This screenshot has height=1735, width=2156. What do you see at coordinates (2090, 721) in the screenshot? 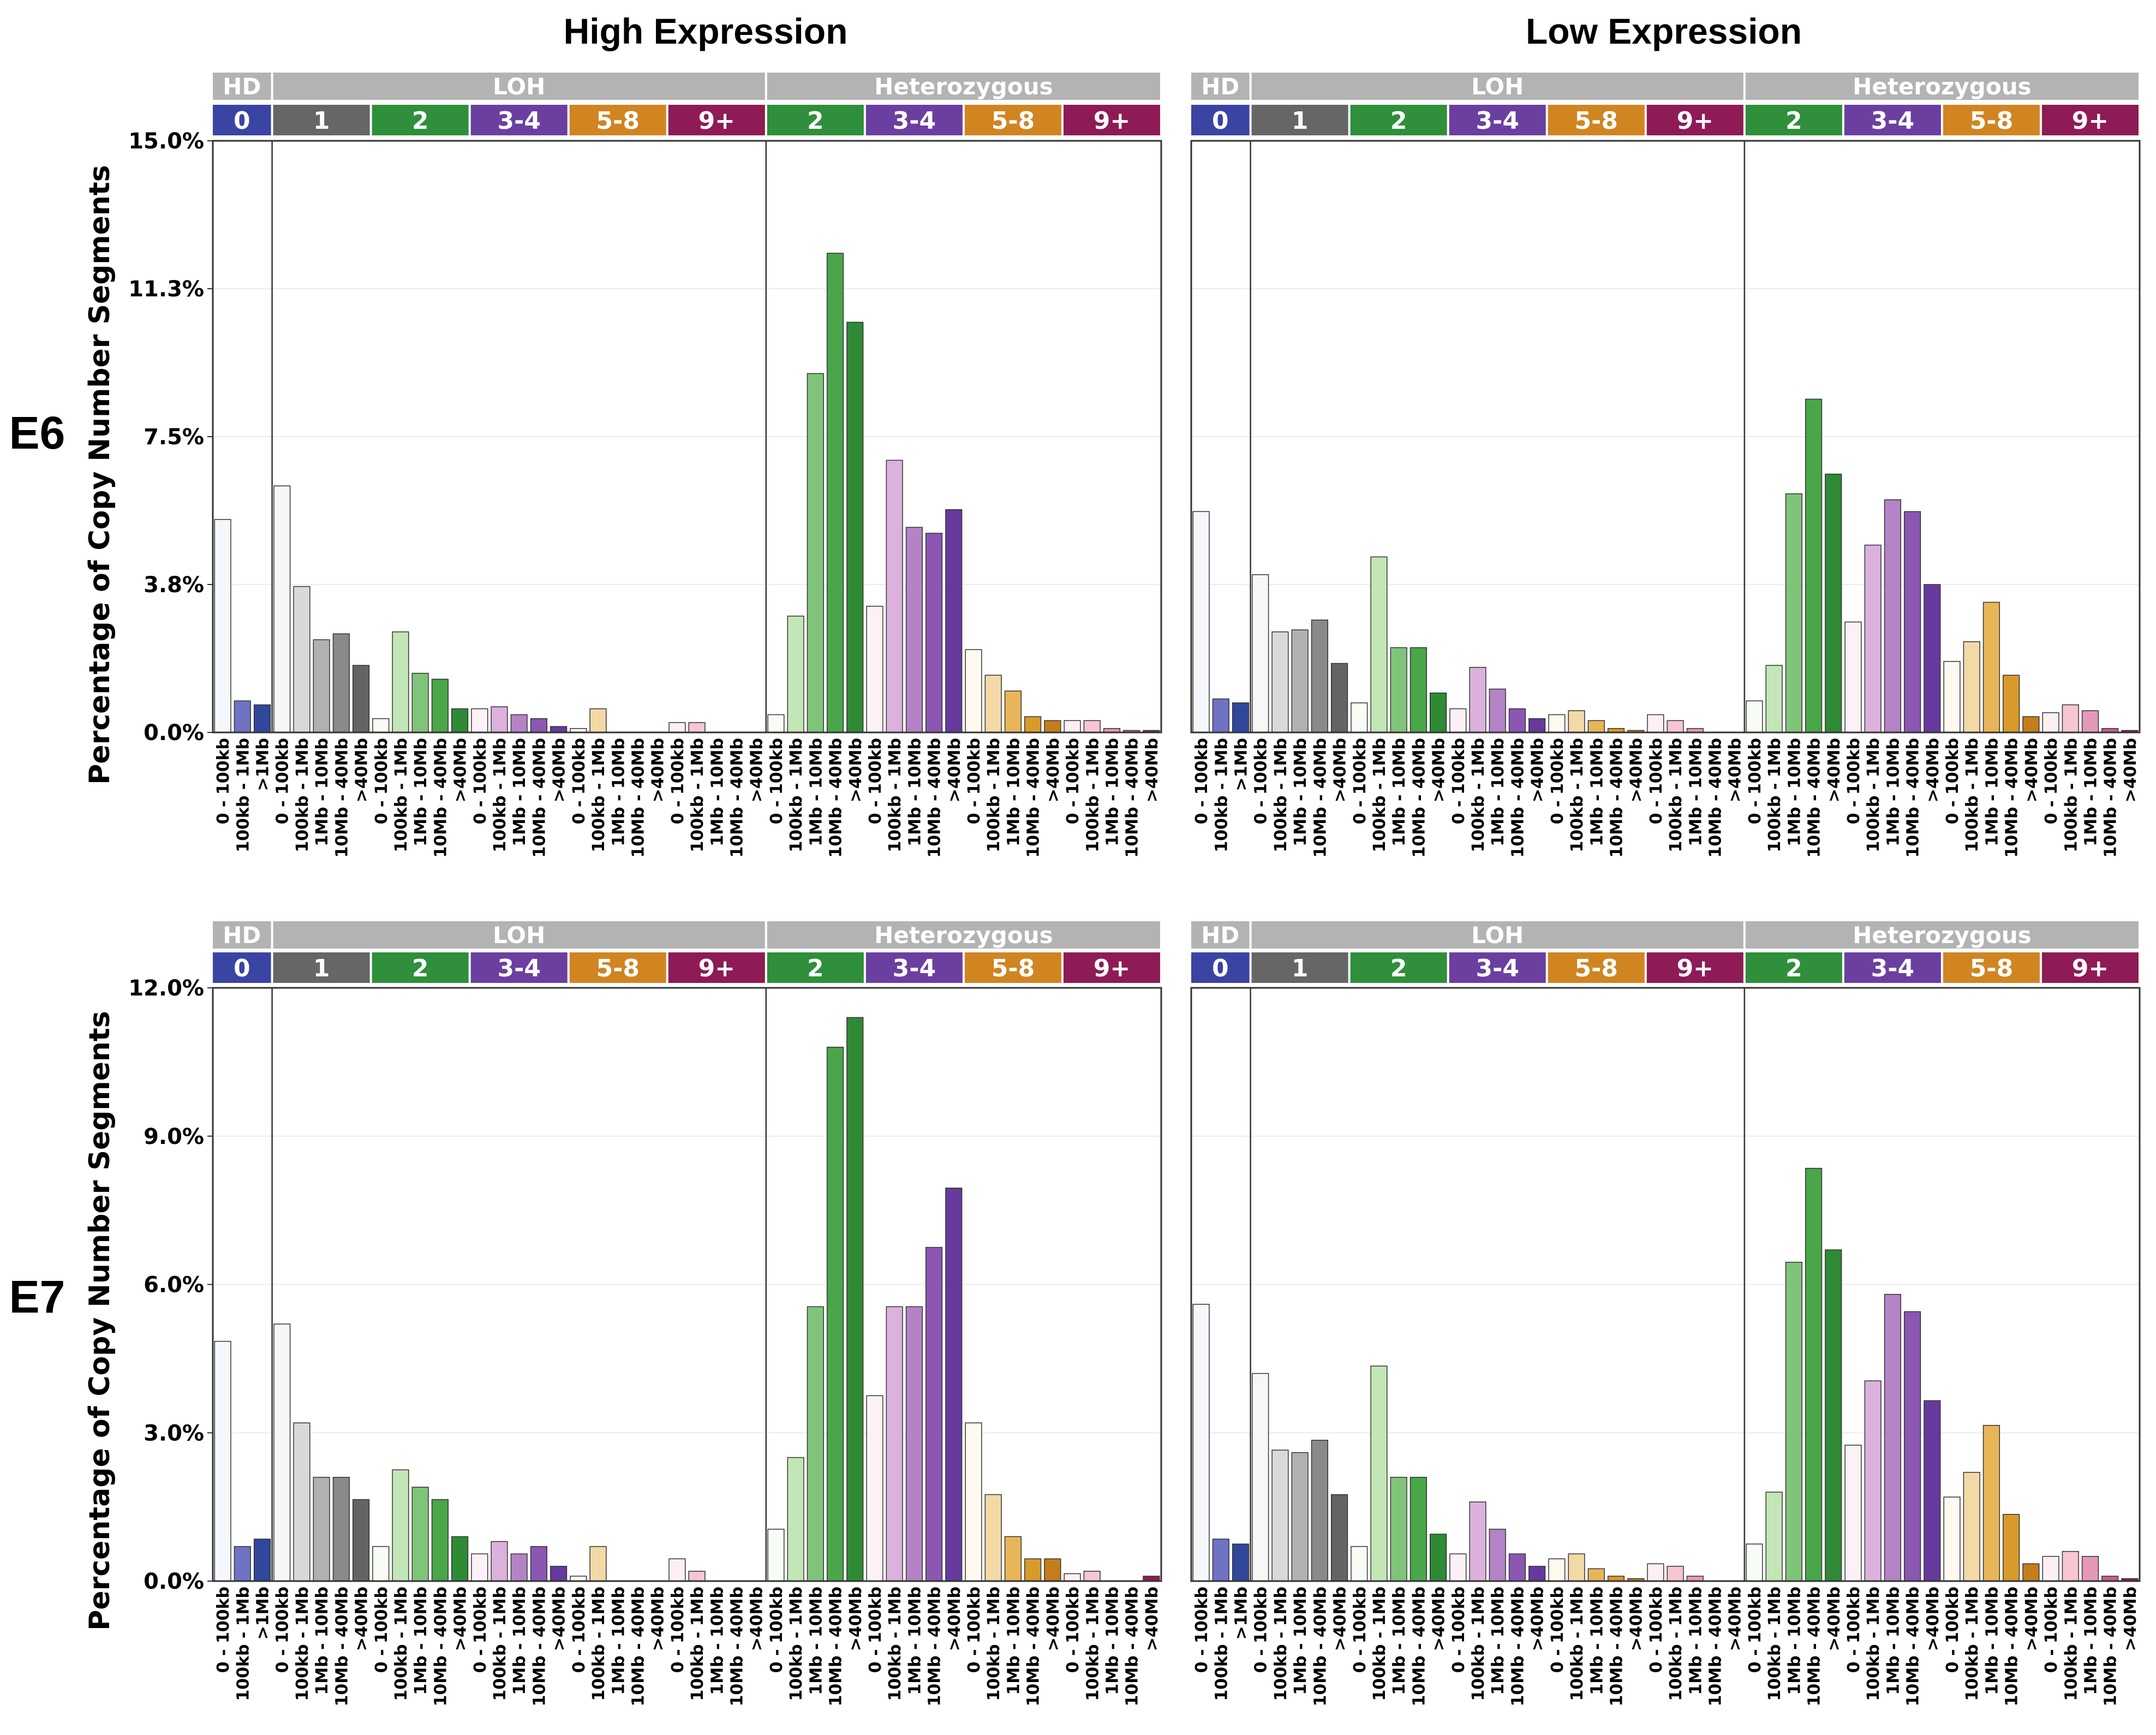
I see `bar-heterozygous-9+-2` at bounding box center [2090, 721].